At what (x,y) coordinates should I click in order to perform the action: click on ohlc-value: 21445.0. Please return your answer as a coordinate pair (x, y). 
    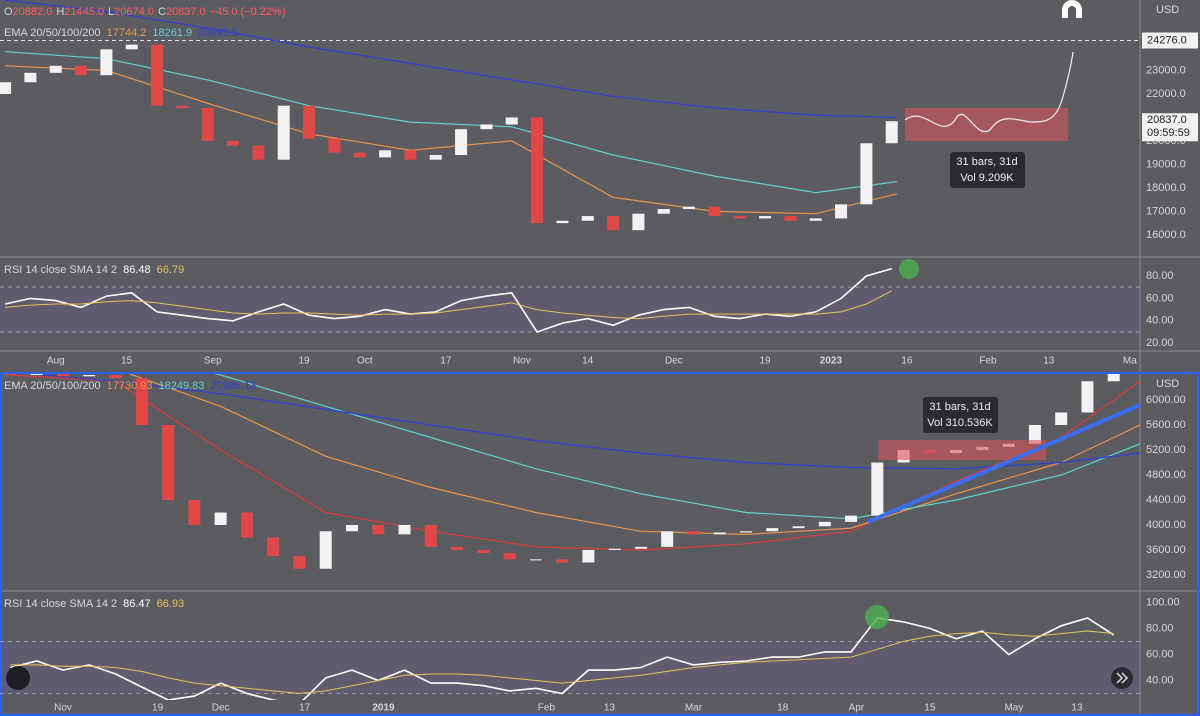
    Looking at the image, I should click on (84, 12).